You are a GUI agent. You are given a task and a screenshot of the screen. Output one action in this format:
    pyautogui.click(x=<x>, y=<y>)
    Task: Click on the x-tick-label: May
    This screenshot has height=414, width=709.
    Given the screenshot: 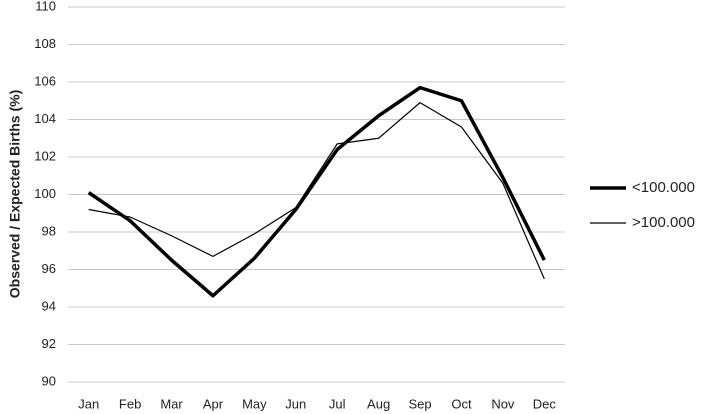 What is the action you would take?
    pyautogui.click(x=254, y=403)
    